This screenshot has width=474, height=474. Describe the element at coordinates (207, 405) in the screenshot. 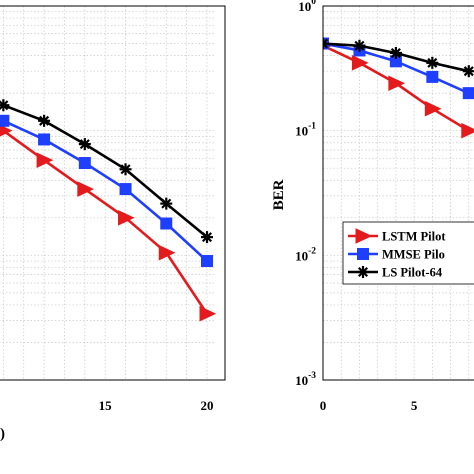

I see `left-x-tick-label: 20` at that location.